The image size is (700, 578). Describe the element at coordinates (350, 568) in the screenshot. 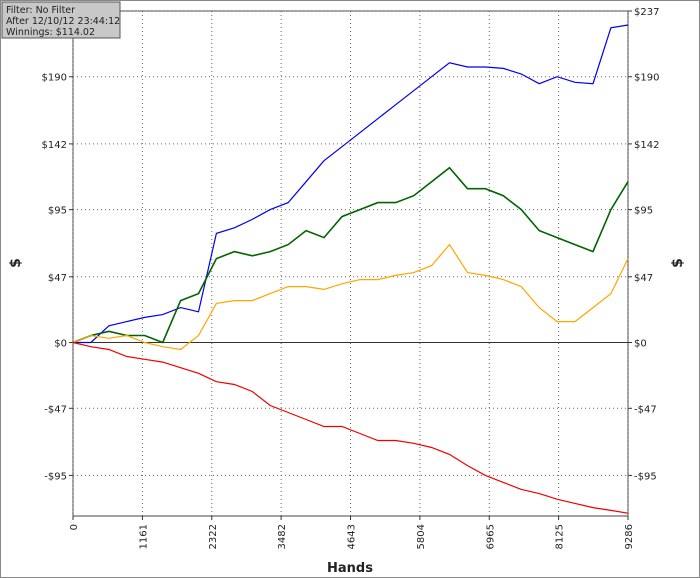

I see `x-axis-label: Hands` at that location.